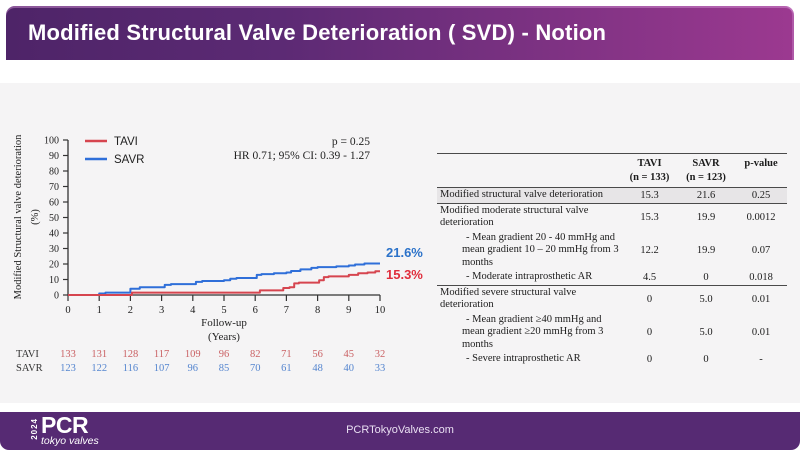  Describe the element at coordinates (761, 359) in the screenshot. I see `row-value-p: -` at that location.